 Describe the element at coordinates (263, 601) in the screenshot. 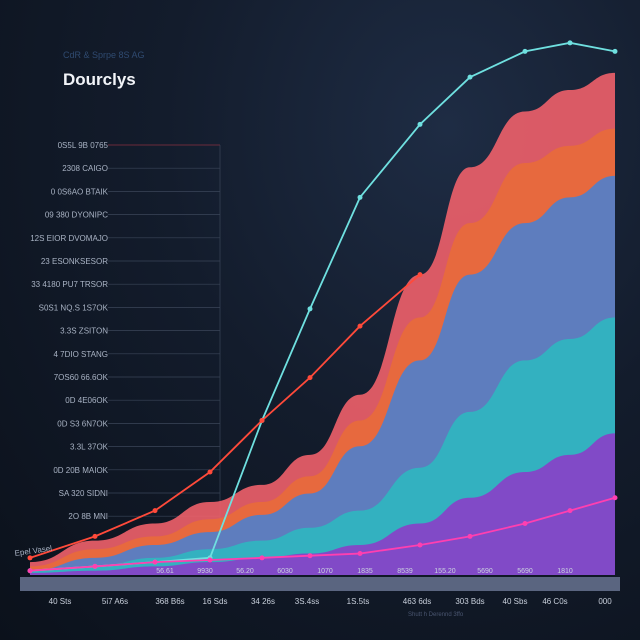

I see `x-tick-label: 34 26s` at that location.